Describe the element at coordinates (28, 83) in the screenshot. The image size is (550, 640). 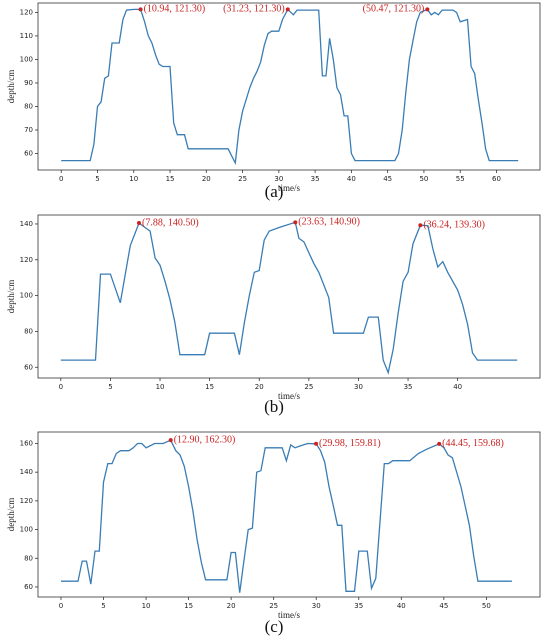
I see `y-tick-label: 90` at that location.